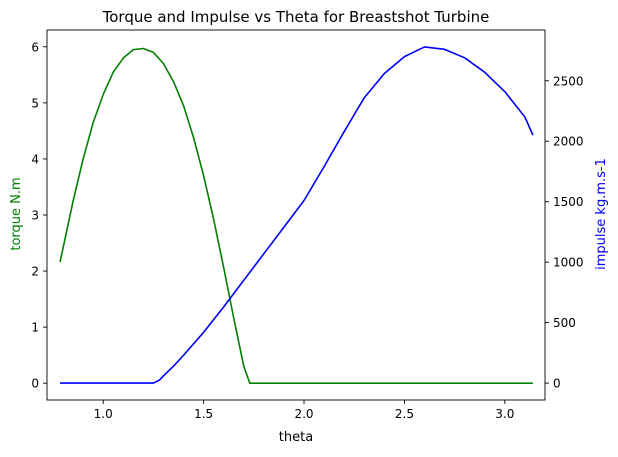  What do you see at coordinates (504, 414) in the screenshot?
I see `x-tick-label: 3.0` at bounding box center [504, 414].